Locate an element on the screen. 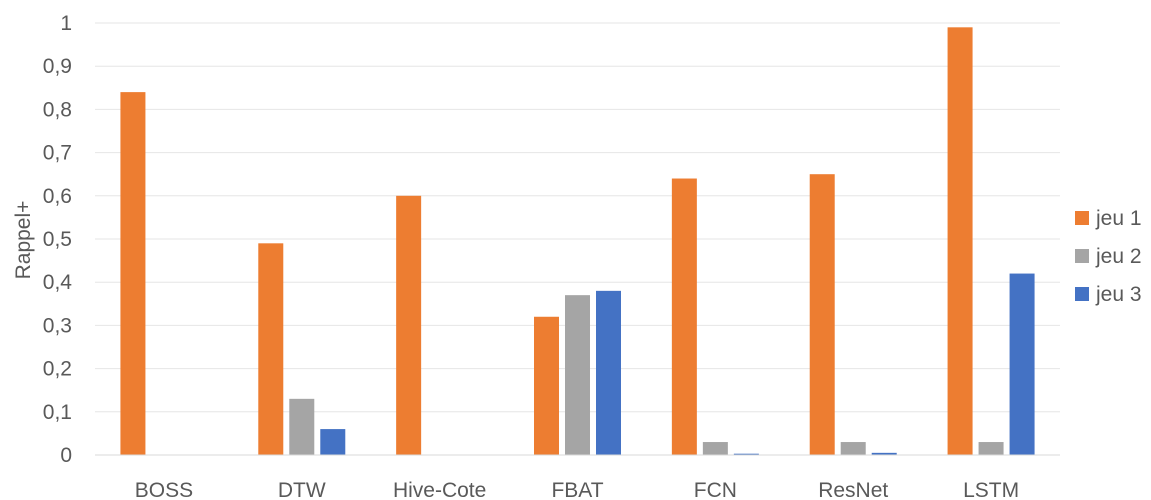 Image resolution: width=1151 pixels, height=500 pixels. x-tick-label: FBAT is located at coordinates (577, 489).